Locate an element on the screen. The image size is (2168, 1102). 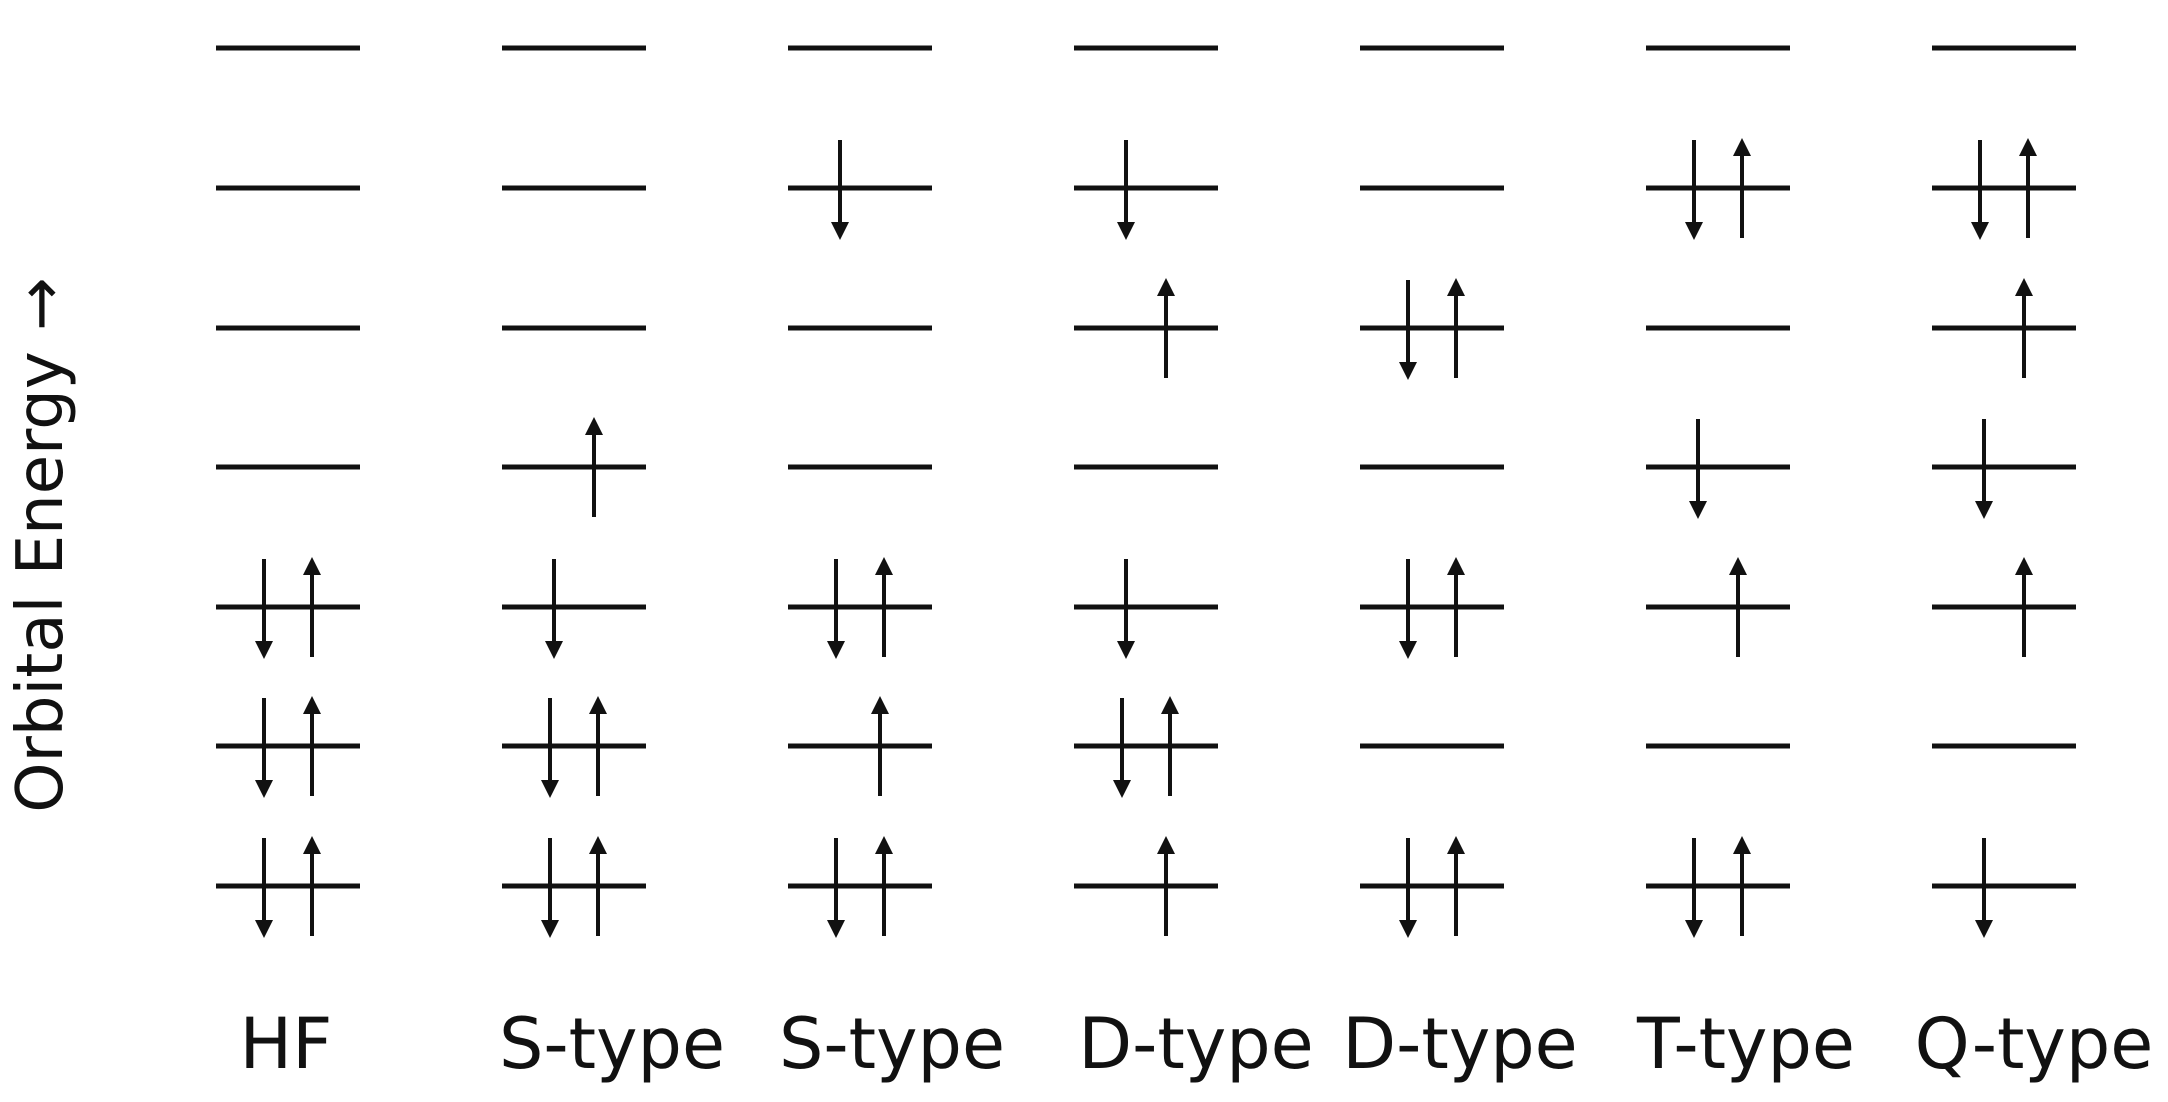
configuration-column: HF is located at coordinates (288, 565).